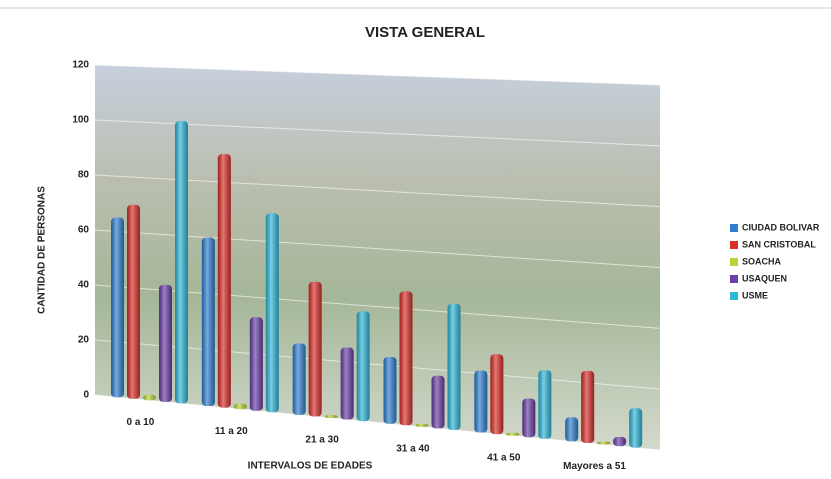 This screenshot has width=831, height=479. What do you see at coordinates (762, 261) in the screenshot?
I see `legend-label: SOACHA` at bounding box center [762, 261].